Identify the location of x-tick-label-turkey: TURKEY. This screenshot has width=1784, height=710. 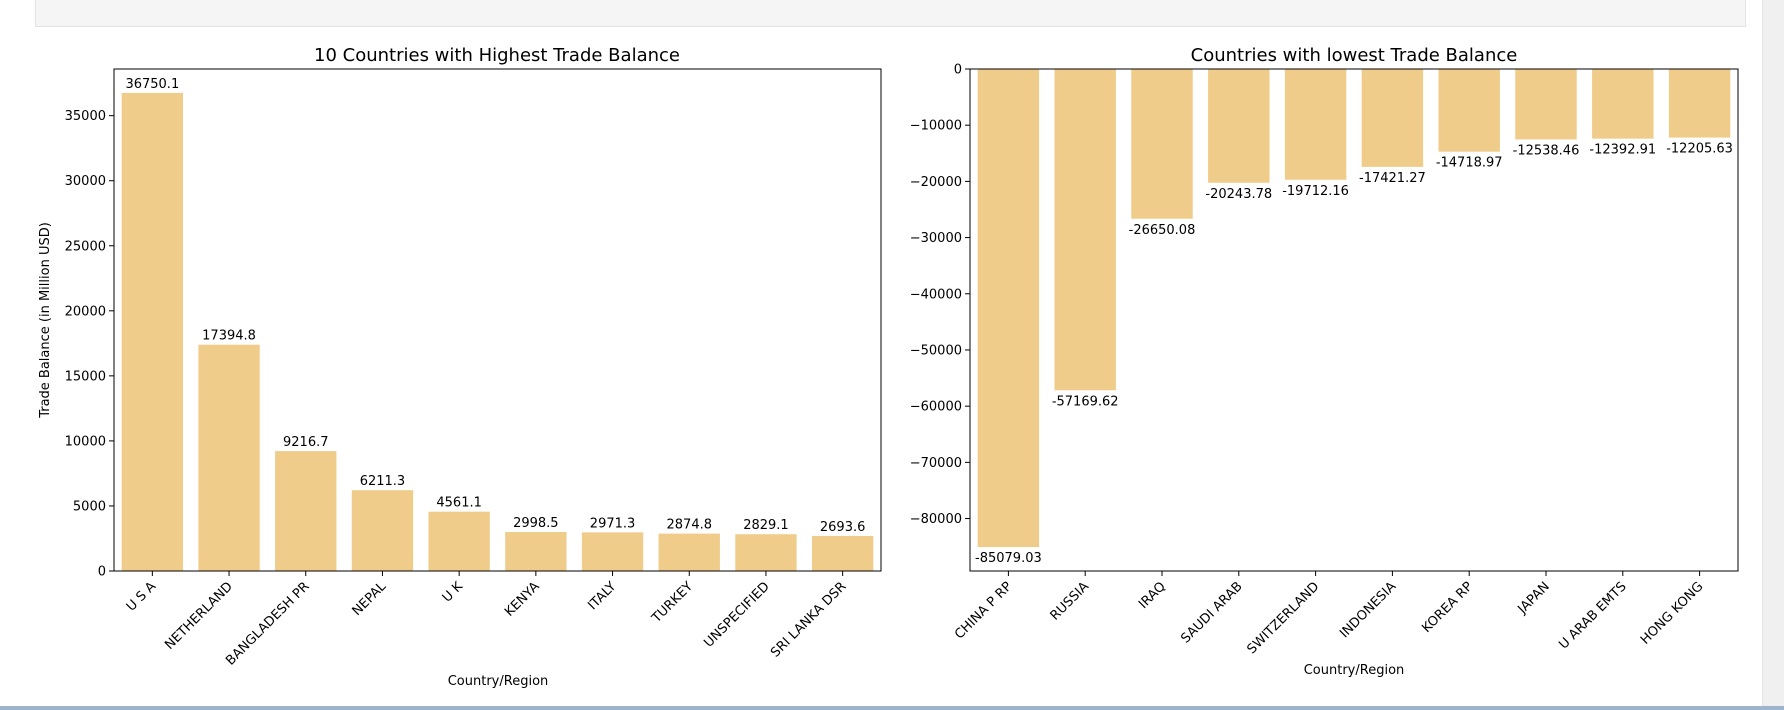
(673, 603).